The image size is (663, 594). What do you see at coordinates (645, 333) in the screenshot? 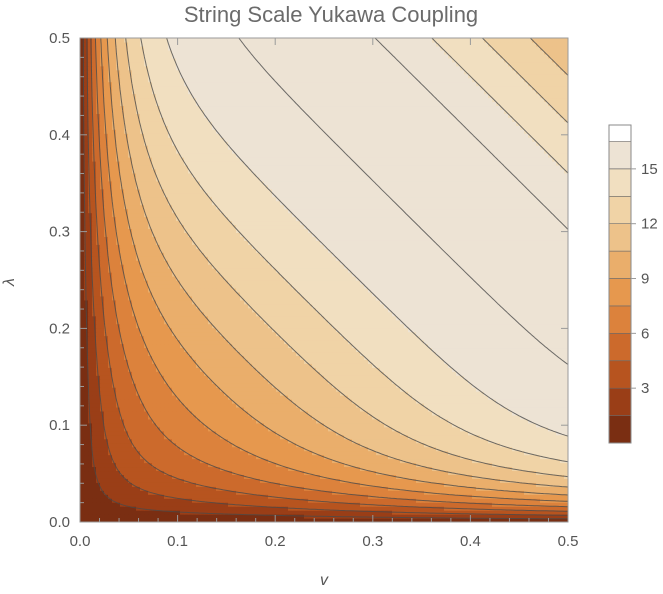
I see `colorbar-tick-label: 6` at bounding box center [645, 333].